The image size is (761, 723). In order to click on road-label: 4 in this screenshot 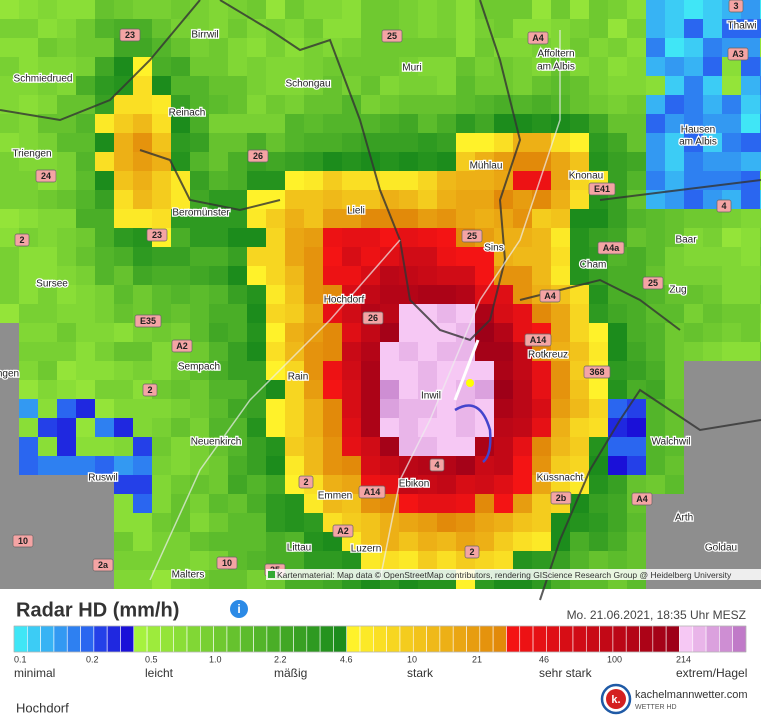, I will do `click(436, 465)`.